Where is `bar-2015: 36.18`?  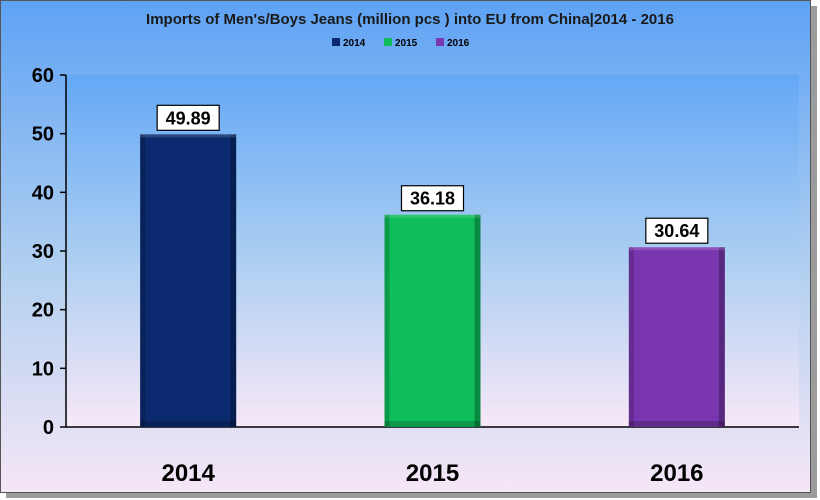 bar-2015: 36.18 is located at coordinates (432, 306).